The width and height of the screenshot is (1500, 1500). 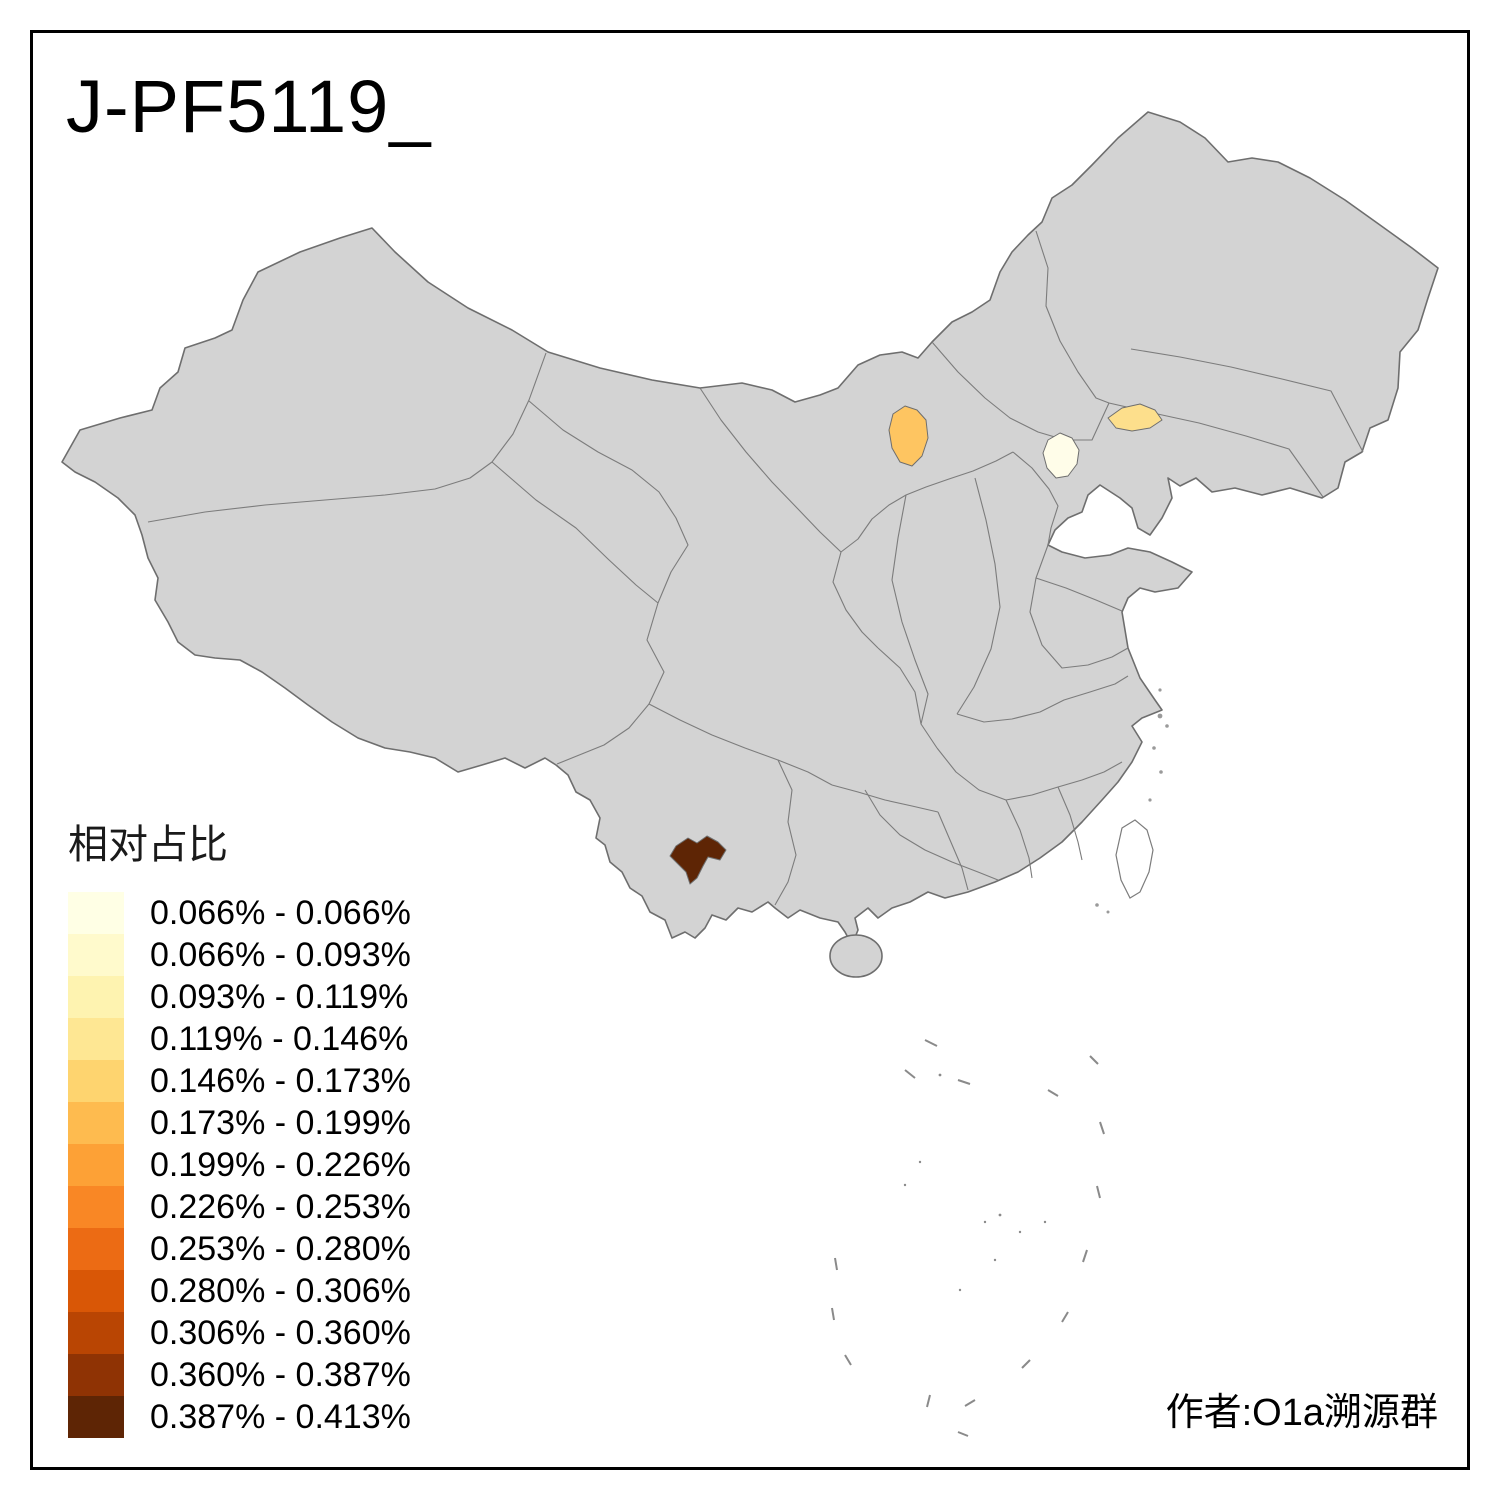 What do you see at coordinates (280, 1332) in the screenshot?
I see `legend-label: 0.306% - 0.360%` at bounding box center [280, 1332].